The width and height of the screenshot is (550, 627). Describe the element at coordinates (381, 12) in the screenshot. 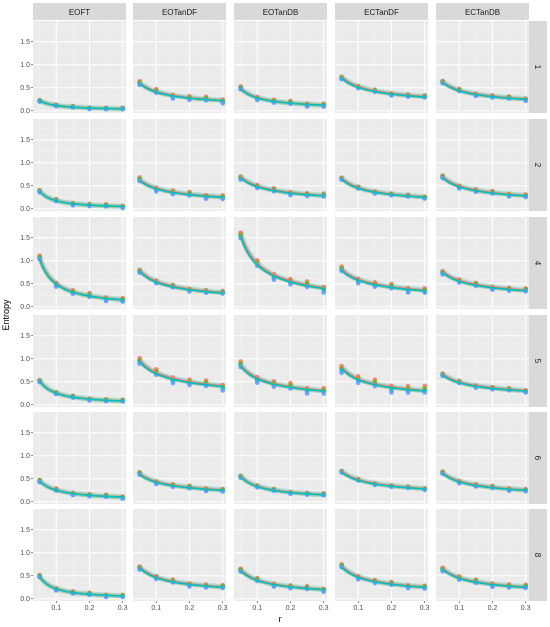

I see `column-strip-label: ECTanDF` at that location.